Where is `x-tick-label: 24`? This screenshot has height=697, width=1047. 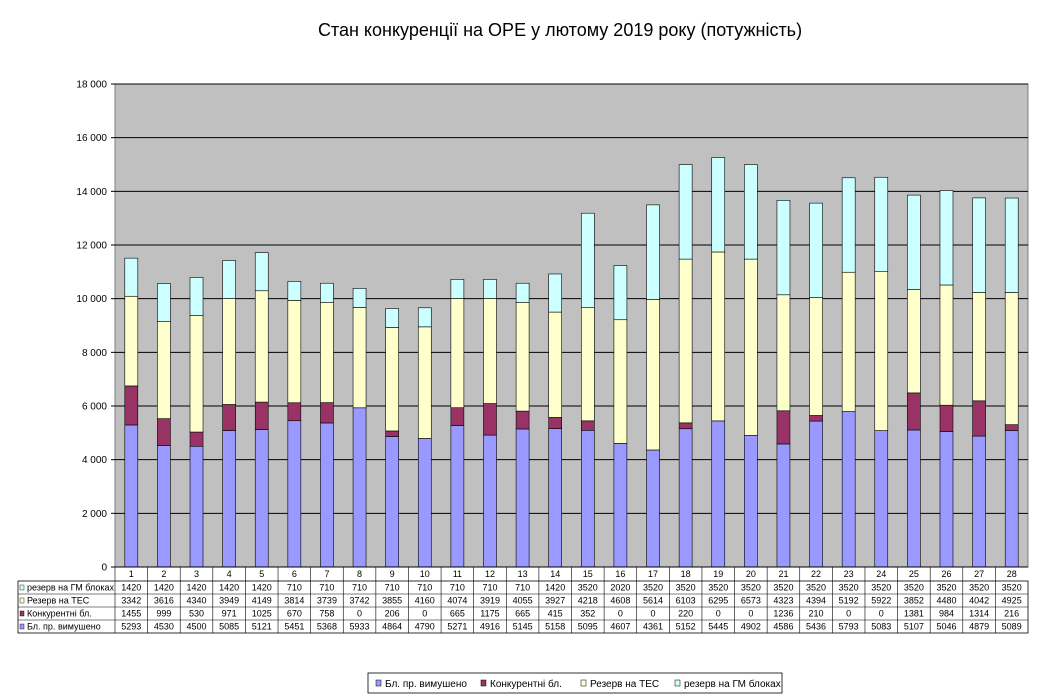
x-tick-label: 24 is located at coordinates (881, 574).